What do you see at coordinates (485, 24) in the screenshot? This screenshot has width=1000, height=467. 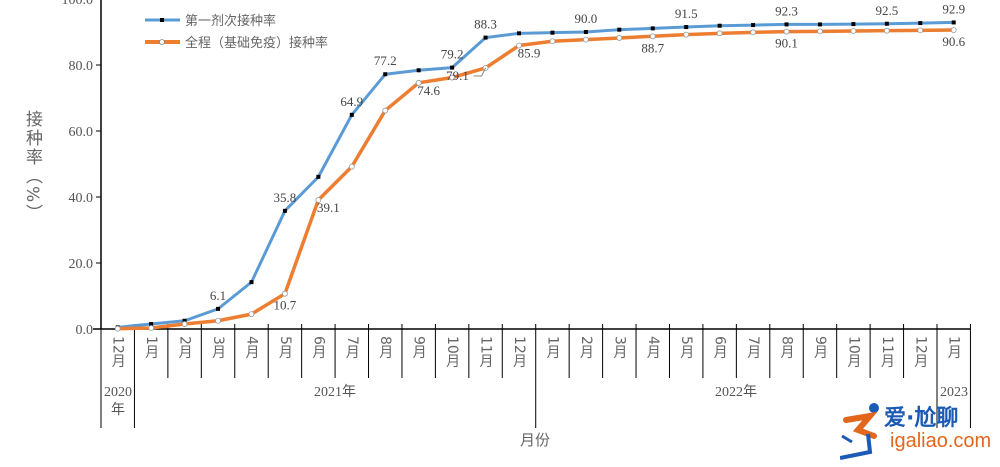 I see `data-label: 88.3` at bounding box center [485, 24].